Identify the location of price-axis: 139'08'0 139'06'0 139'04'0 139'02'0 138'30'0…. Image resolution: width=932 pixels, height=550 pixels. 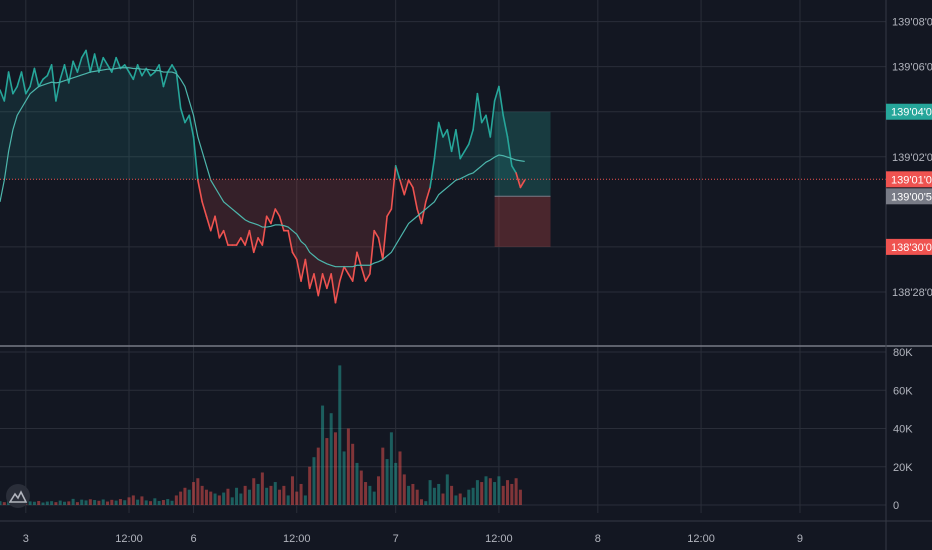
(912, 158).